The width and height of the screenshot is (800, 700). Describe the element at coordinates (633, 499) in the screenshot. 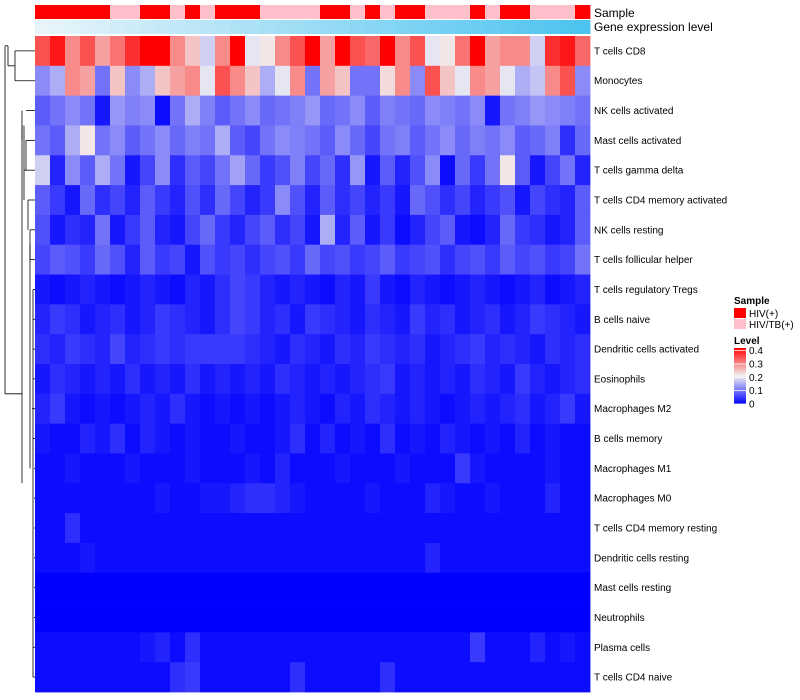

I see `row-label: Macrophages M0` at that location.